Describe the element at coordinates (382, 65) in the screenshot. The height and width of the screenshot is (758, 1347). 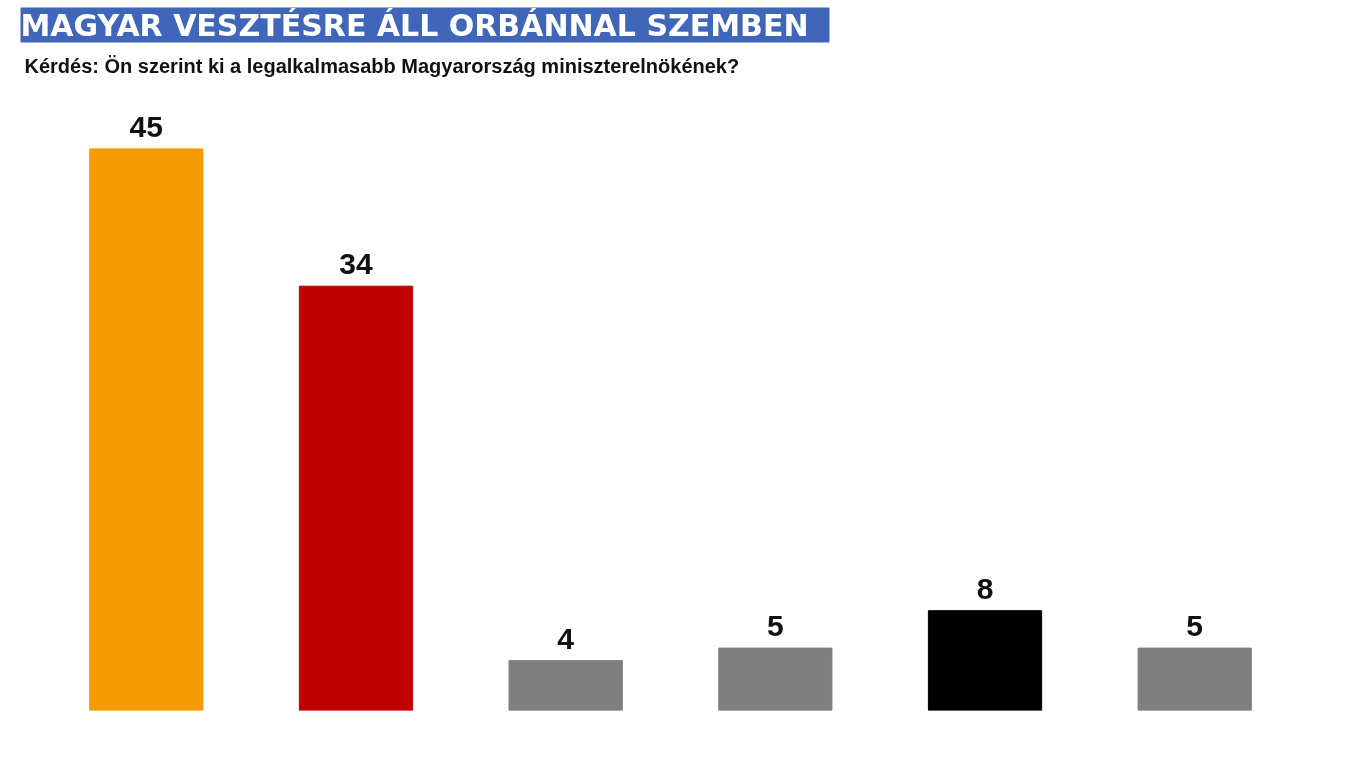
I see `chart-subtitle: Kérdés: Ön szerint ki a legalkalmasabb Magyarország miniszterelnökének?` at that location.